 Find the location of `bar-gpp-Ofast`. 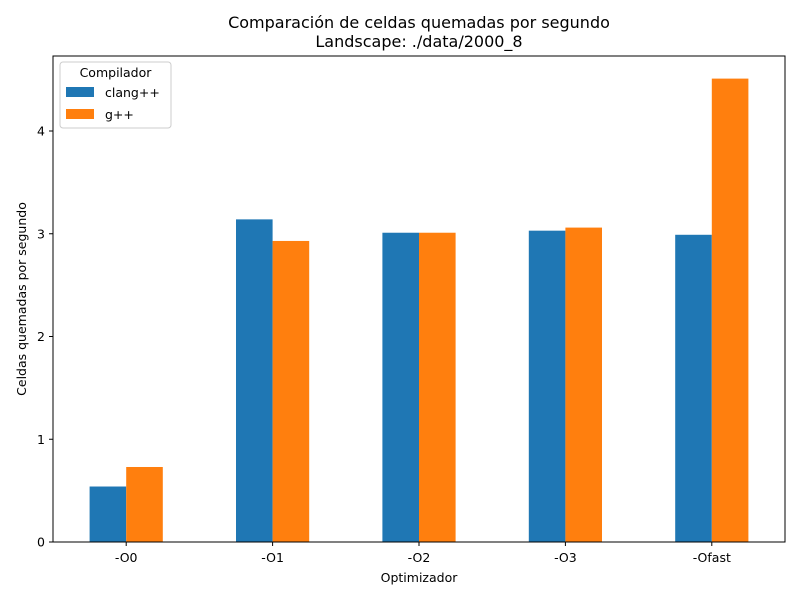

bar-gpp-Ofast is located at coordinates (730, 310).